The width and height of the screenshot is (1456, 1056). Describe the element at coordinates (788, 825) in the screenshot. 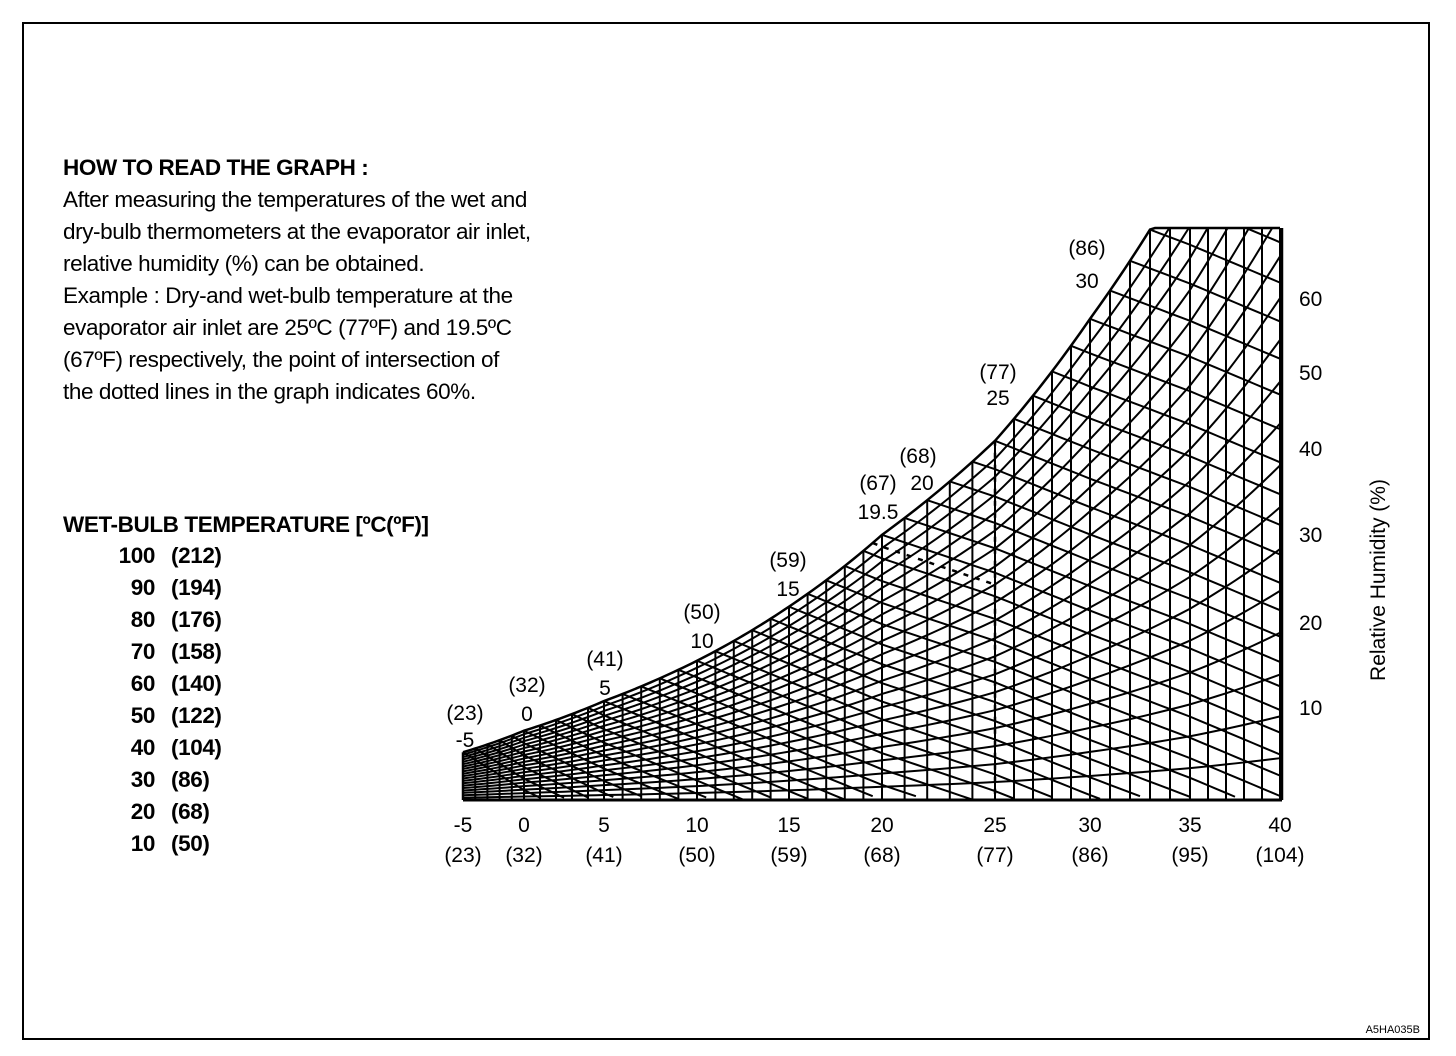

I see `x-tick-label-celsius: 15` at that location.